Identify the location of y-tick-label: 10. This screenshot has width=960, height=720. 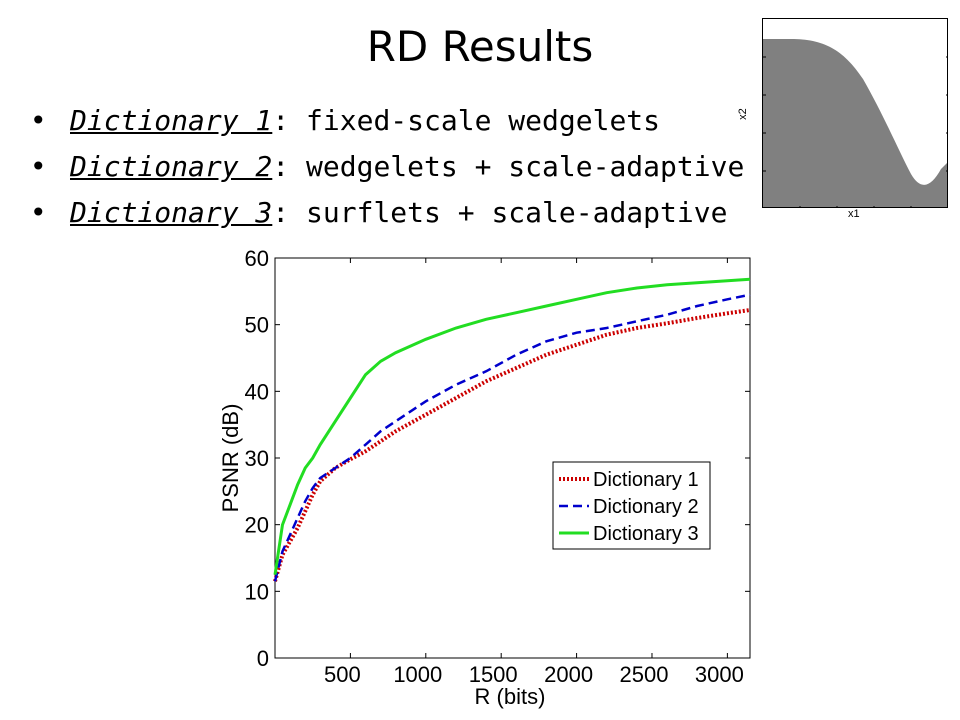
(257, 591).